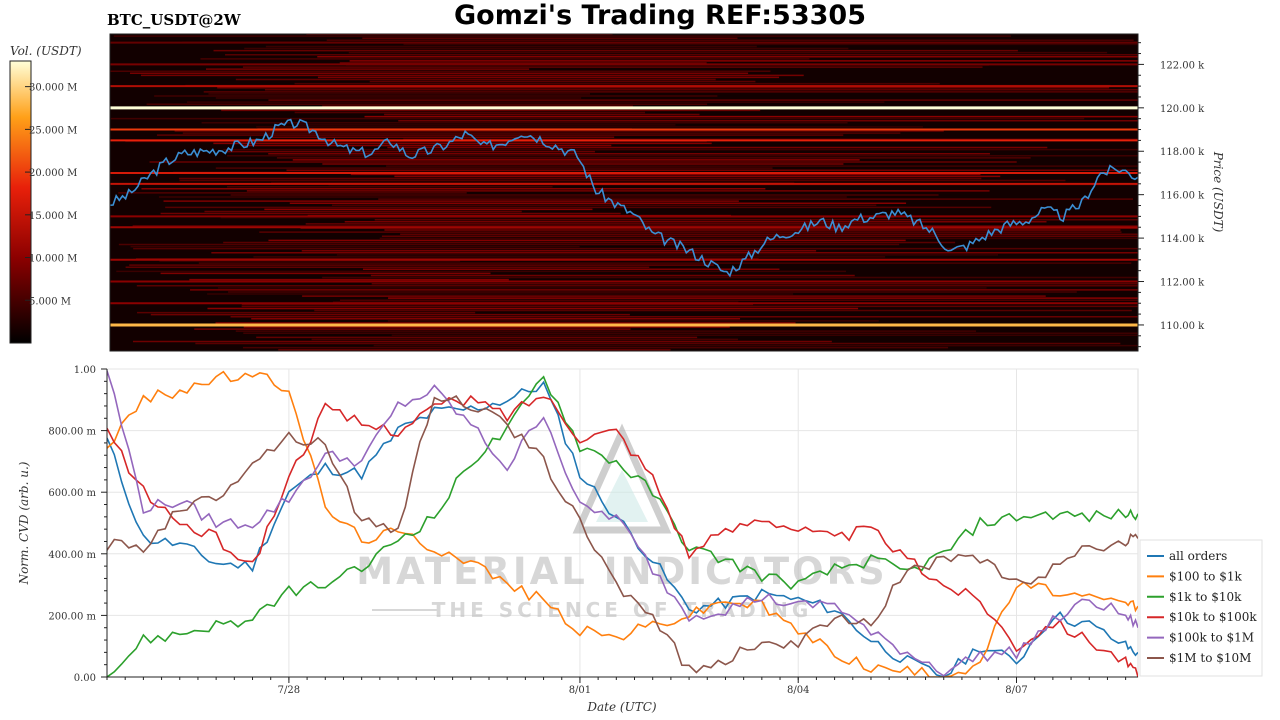  Describe the element at coordinates (85, 370) in the screenshot. I see `cvd-y-tick-label: 1.00` at that location.